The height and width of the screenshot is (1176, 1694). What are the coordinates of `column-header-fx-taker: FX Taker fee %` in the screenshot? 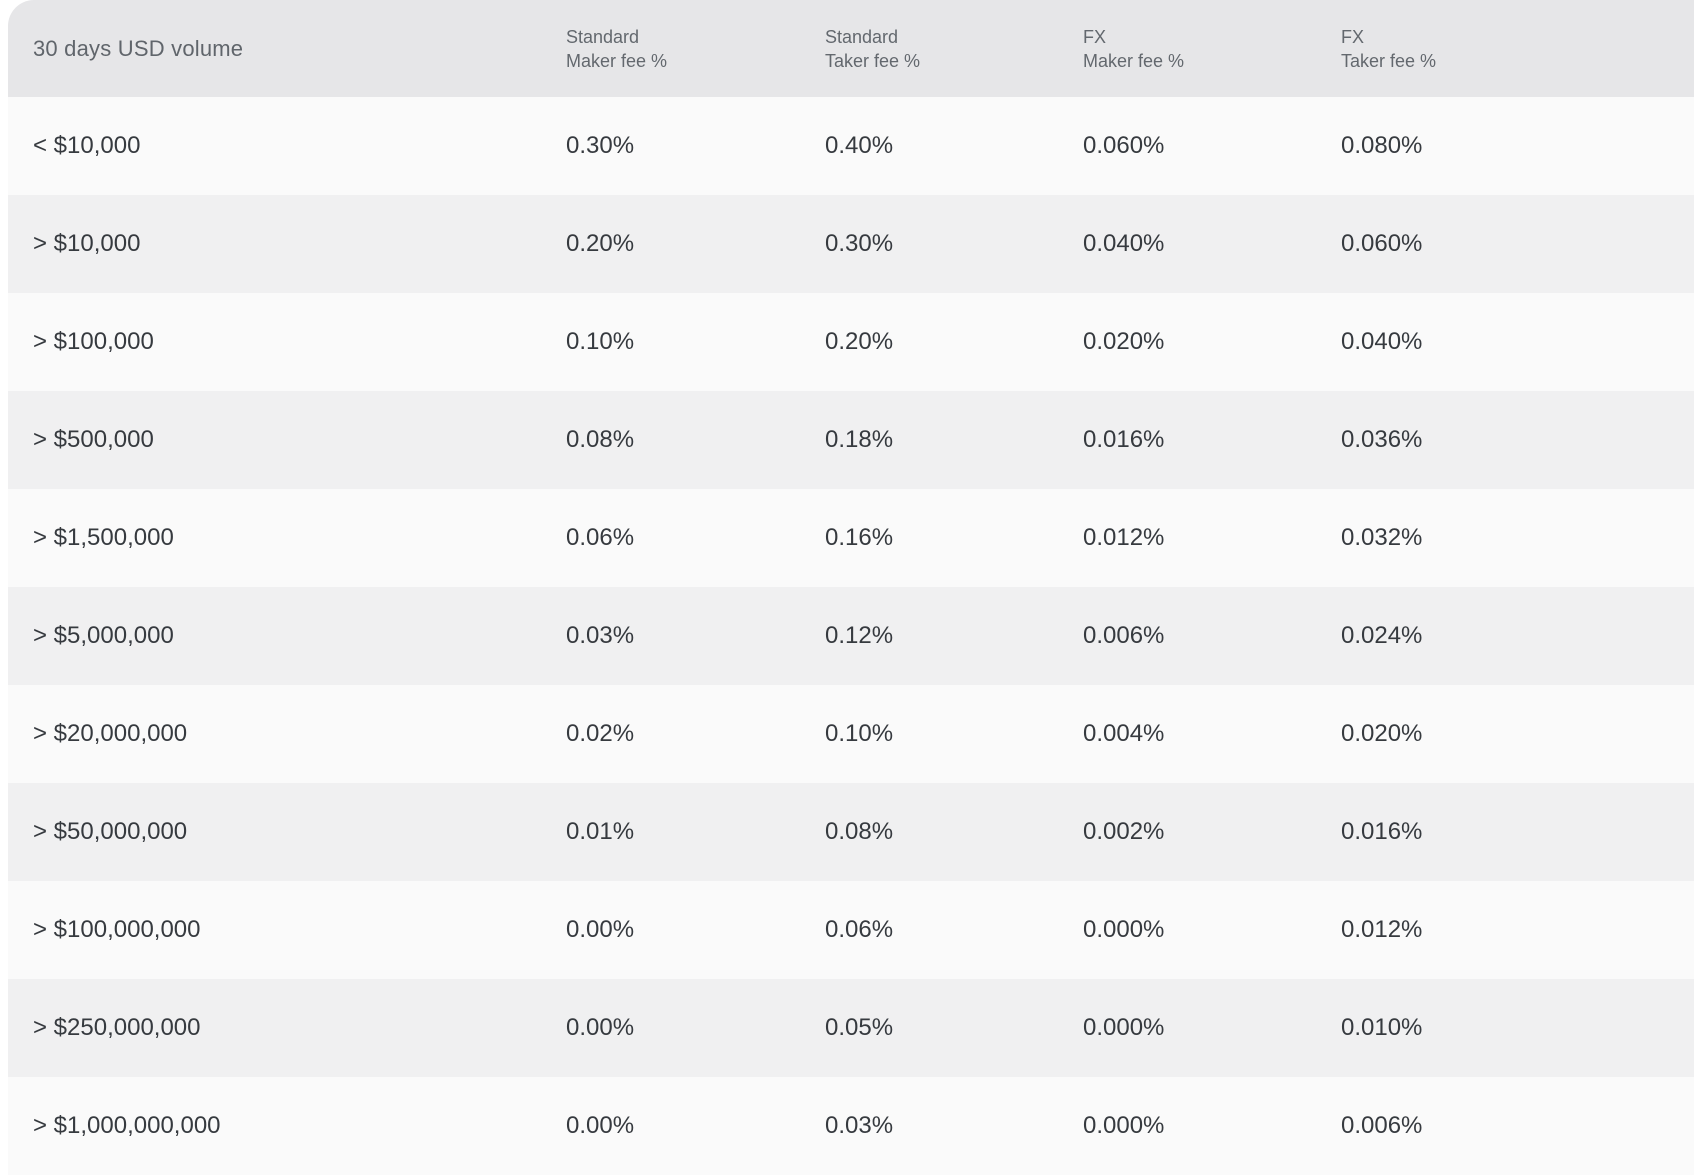 It's located at (1517, 49).